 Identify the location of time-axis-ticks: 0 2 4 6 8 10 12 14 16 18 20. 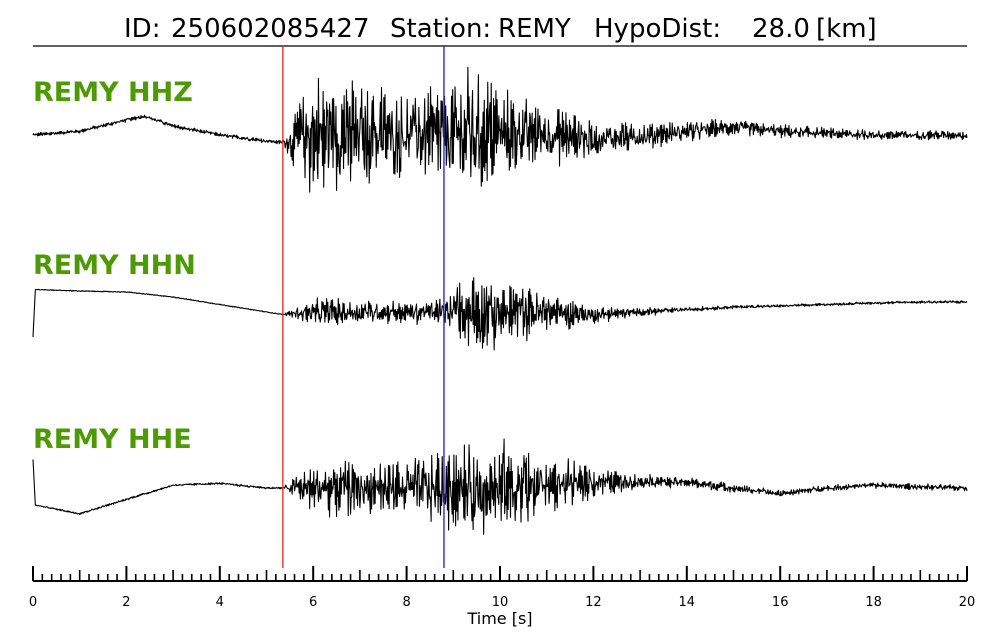
(502, 588).